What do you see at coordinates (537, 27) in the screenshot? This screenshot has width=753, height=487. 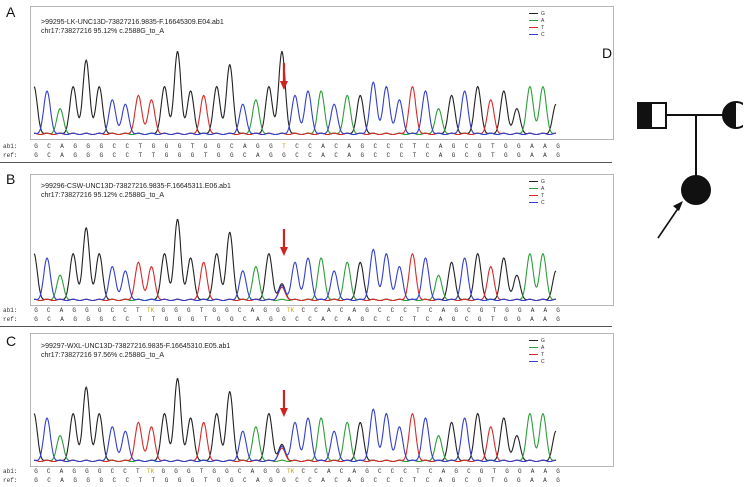 I see `legend-t: T` at bounding box center [537, 27].